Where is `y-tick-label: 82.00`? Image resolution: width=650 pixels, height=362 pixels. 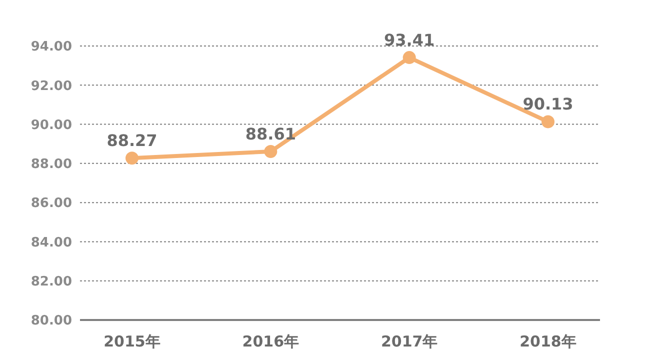 y-tick-label: 82.00 is located at coordinates (51, 282).